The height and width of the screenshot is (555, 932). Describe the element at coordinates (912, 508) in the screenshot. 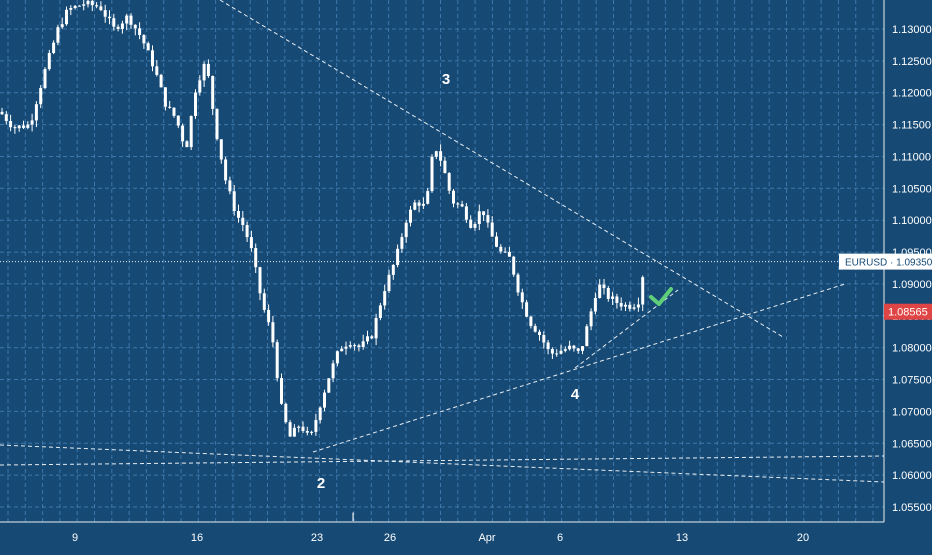

I see `y-tick-label: 1.05500` at that location.